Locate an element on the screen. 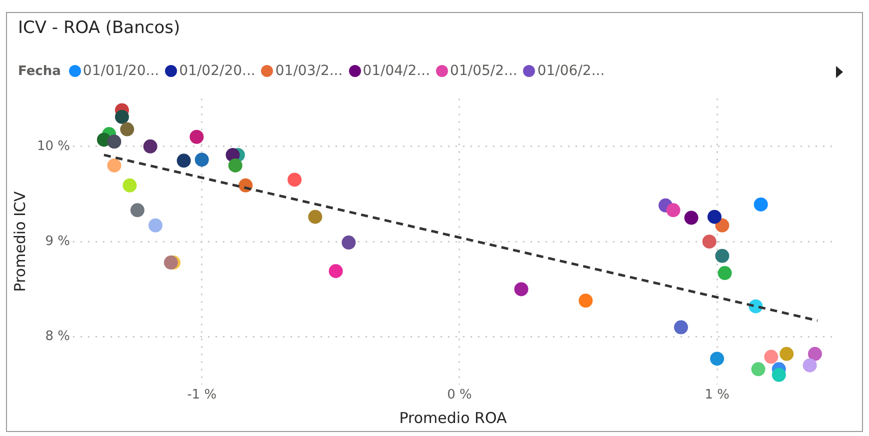 The height and width of the screenshot is (436, 869). x-axis-title: Promedio ROA is located at coordinates (453, 417).